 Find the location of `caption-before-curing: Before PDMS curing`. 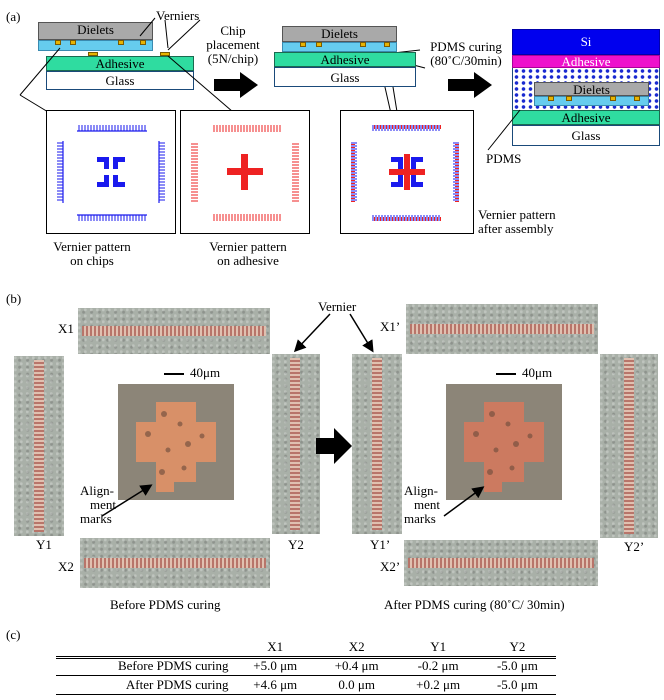

caption-before-curing: Before PDMS curing is located at coordinates (165, 604).